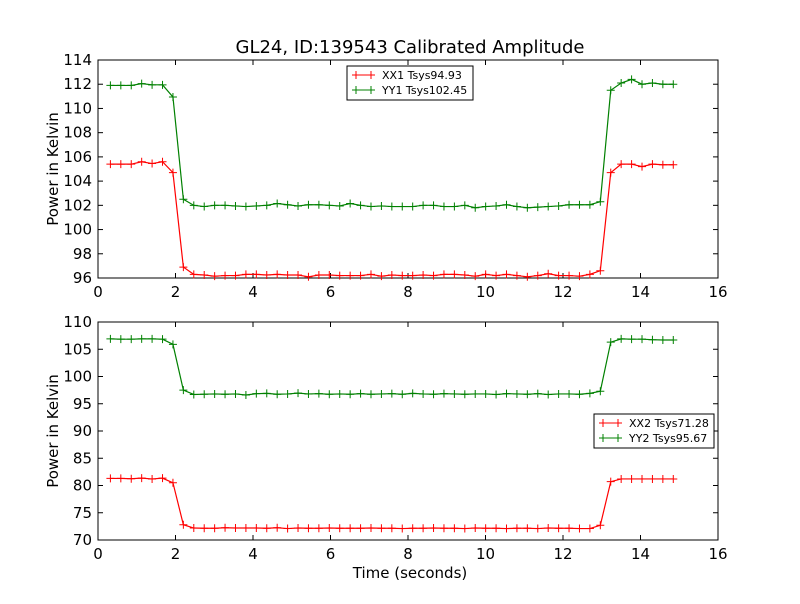  Describe the element at coordinates (424, 90) in the screenshot. I see `legend-label: YY1 Tsys102.45` at that location.